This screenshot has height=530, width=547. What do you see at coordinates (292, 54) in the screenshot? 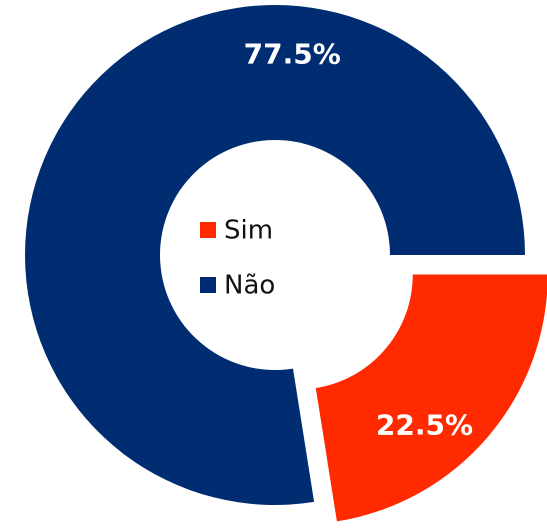
I see `value-label: 77.5%` at bounding box center [292, 54].